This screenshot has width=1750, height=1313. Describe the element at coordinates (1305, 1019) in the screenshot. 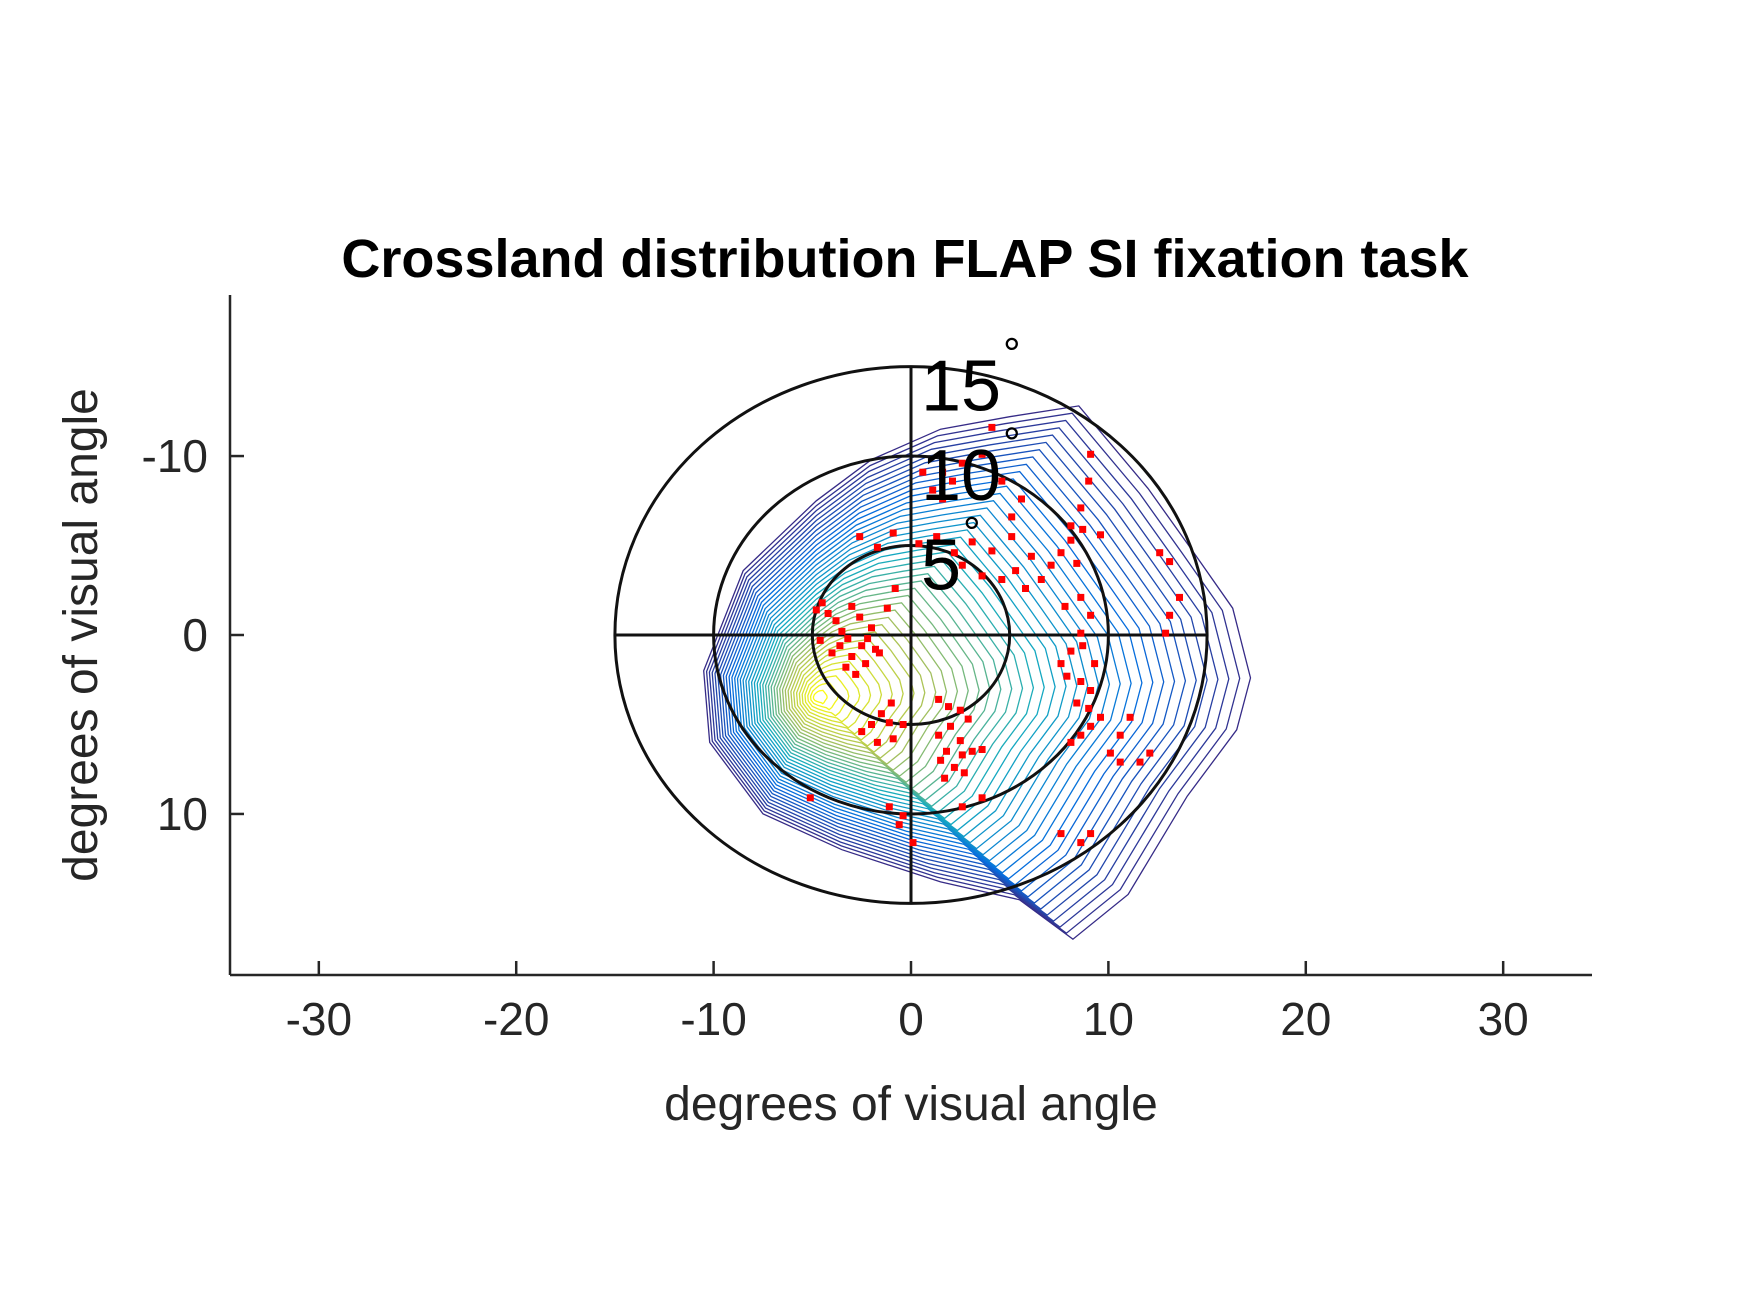

I see `x-tick-label: 20` at that location.